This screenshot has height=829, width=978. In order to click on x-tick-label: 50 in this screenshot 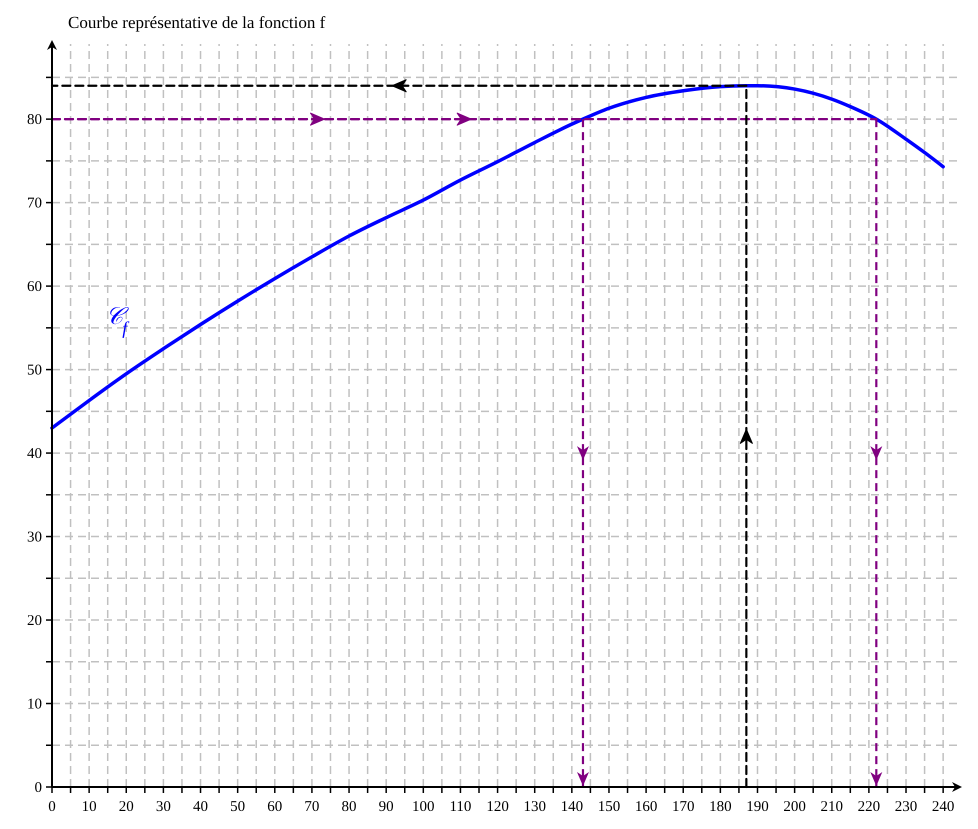, I will do `click(238, 807)`.